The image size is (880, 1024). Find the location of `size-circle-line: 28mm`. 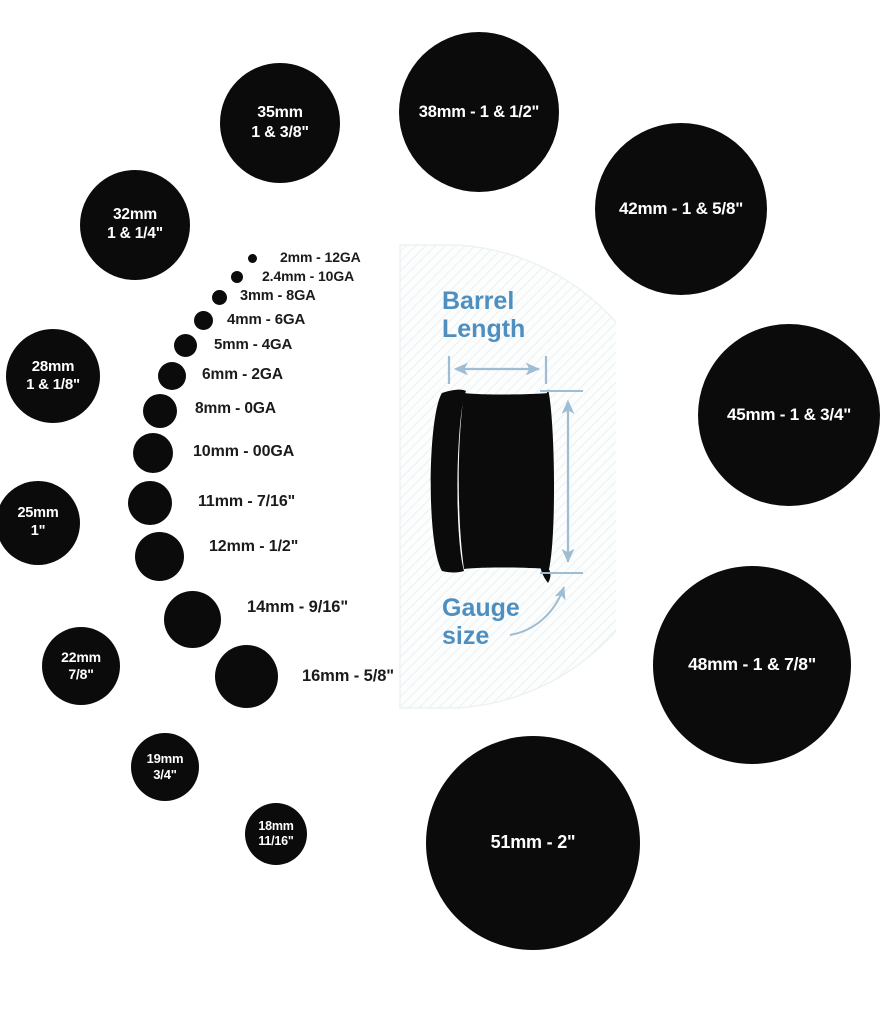

size-circle-line: 28mm is located at coordinates (53, 366).